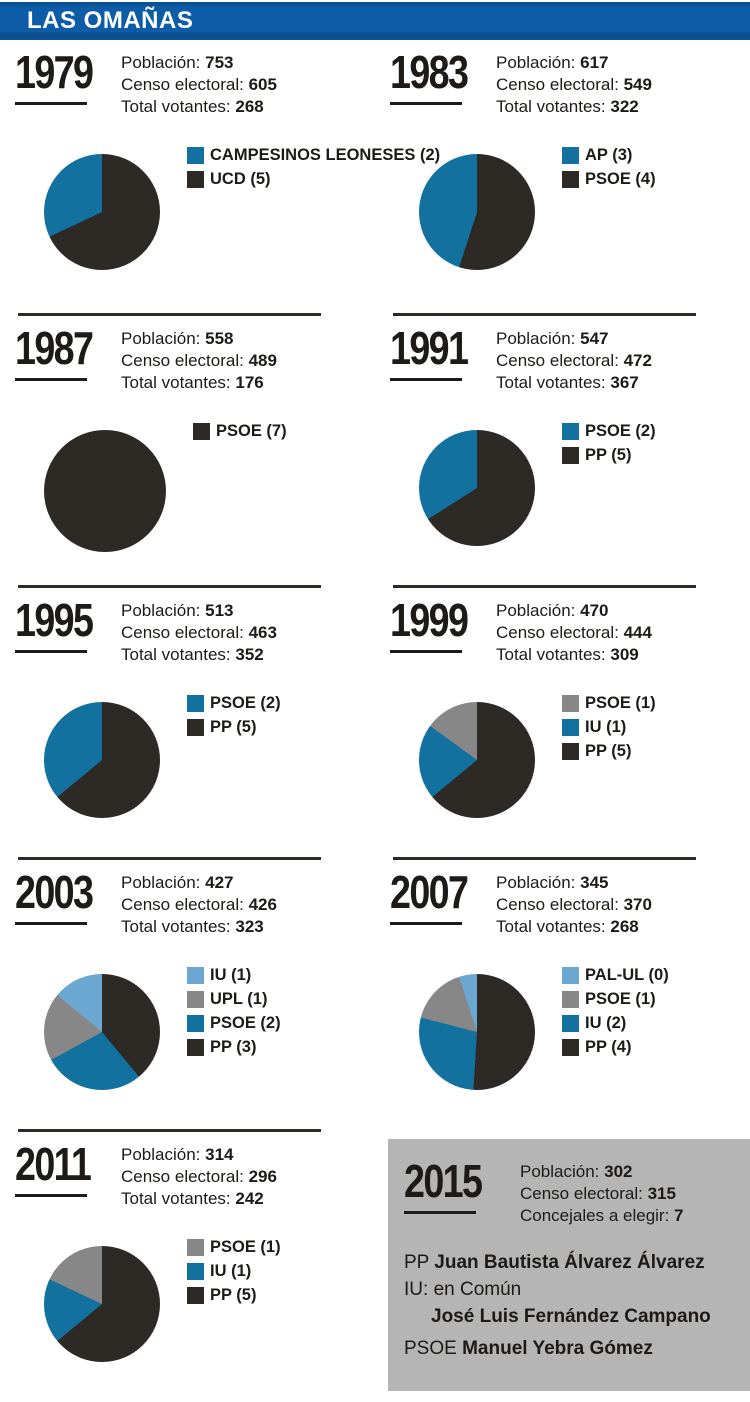  What do you see at coordinates (102, 212) in the screenshot?
I see `pie-chart-1979` at bounding box center [102, 212].